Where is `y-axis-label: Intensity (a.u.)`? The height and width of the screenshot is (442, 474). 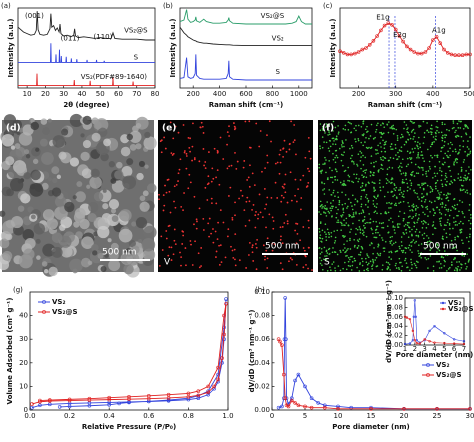 y-axis-label: Intensity (a.u.) is located at coordinates (333, 47).